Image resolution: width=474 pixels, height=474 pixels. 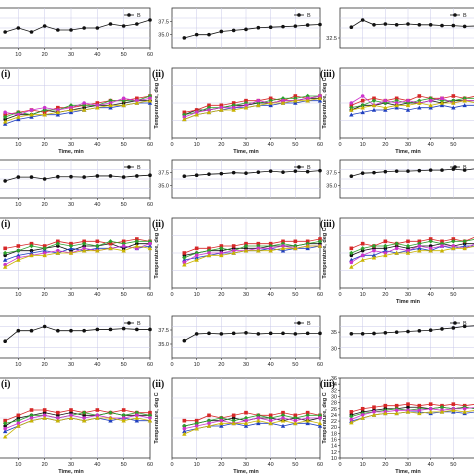 What do you see at coordinates (334, 385) in the screenshot?
I see `y-tick-label: 34` at bounding box center [334, 385].